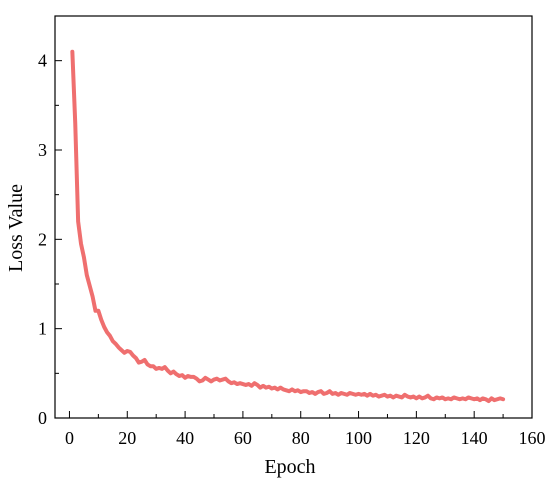 This screenshot has width=550, height=489. What do you see at coordinates (532, 438) in the screenshot?
I see `x-tick-label: 160` at bounding box center [532, 438].